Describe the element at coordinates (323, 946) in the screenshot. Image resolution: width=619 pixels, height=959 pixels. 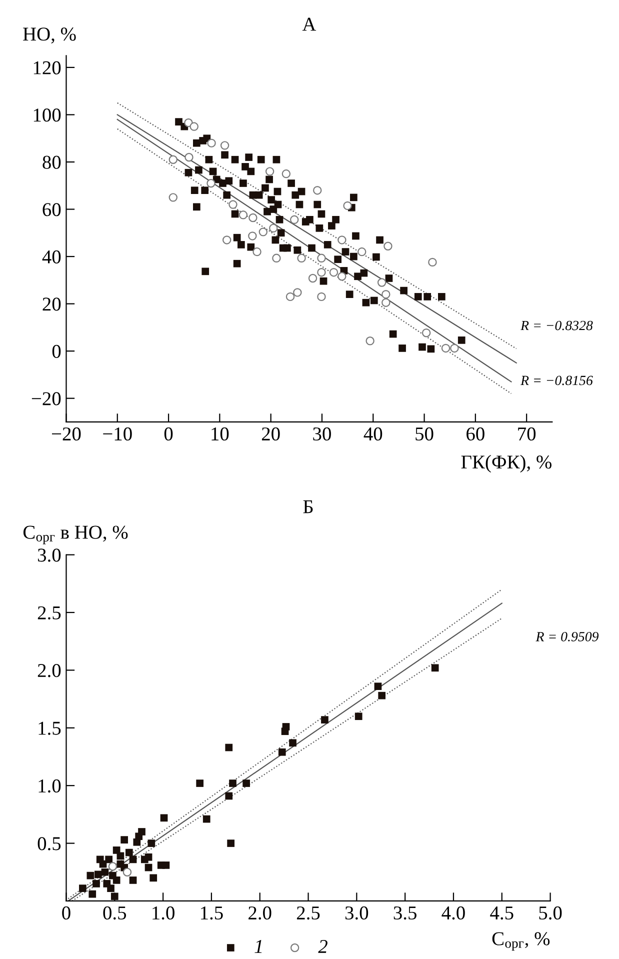
I see `legend-label: 2` at that location.